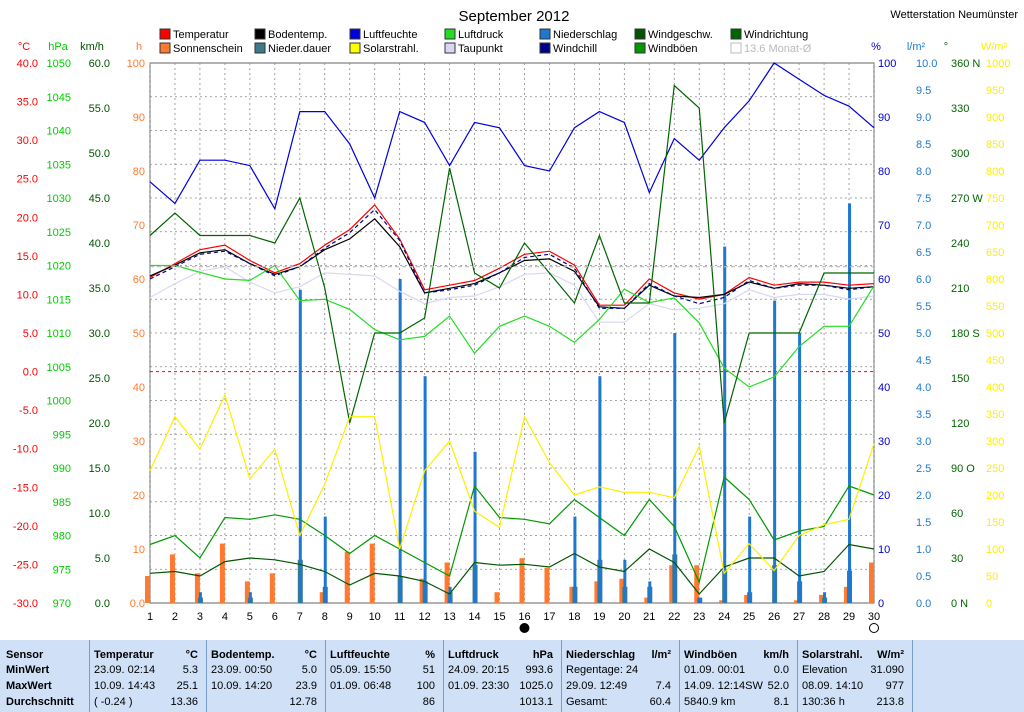  What do you see at coordinates (59, 267) in the screenshot?
I see `pressure-tick-label: 1020` at bounding box center [59, 267].